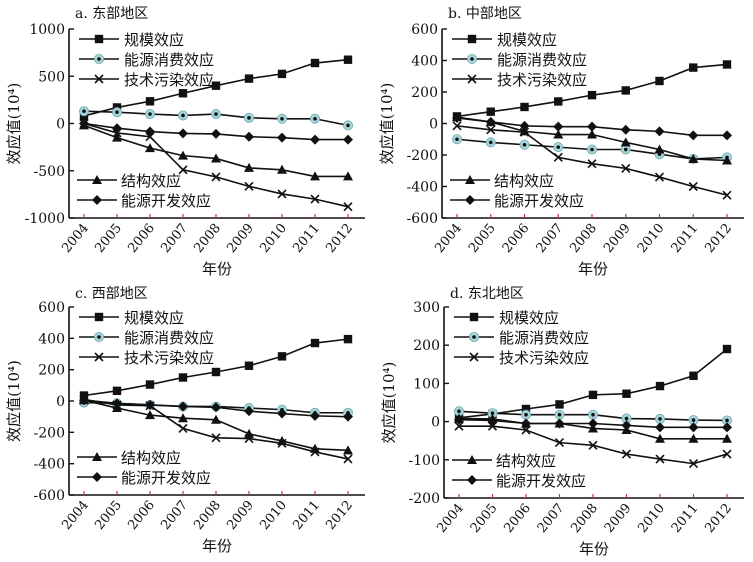  I want to click on legend-label: 能源开发效应, so click(166, 201).